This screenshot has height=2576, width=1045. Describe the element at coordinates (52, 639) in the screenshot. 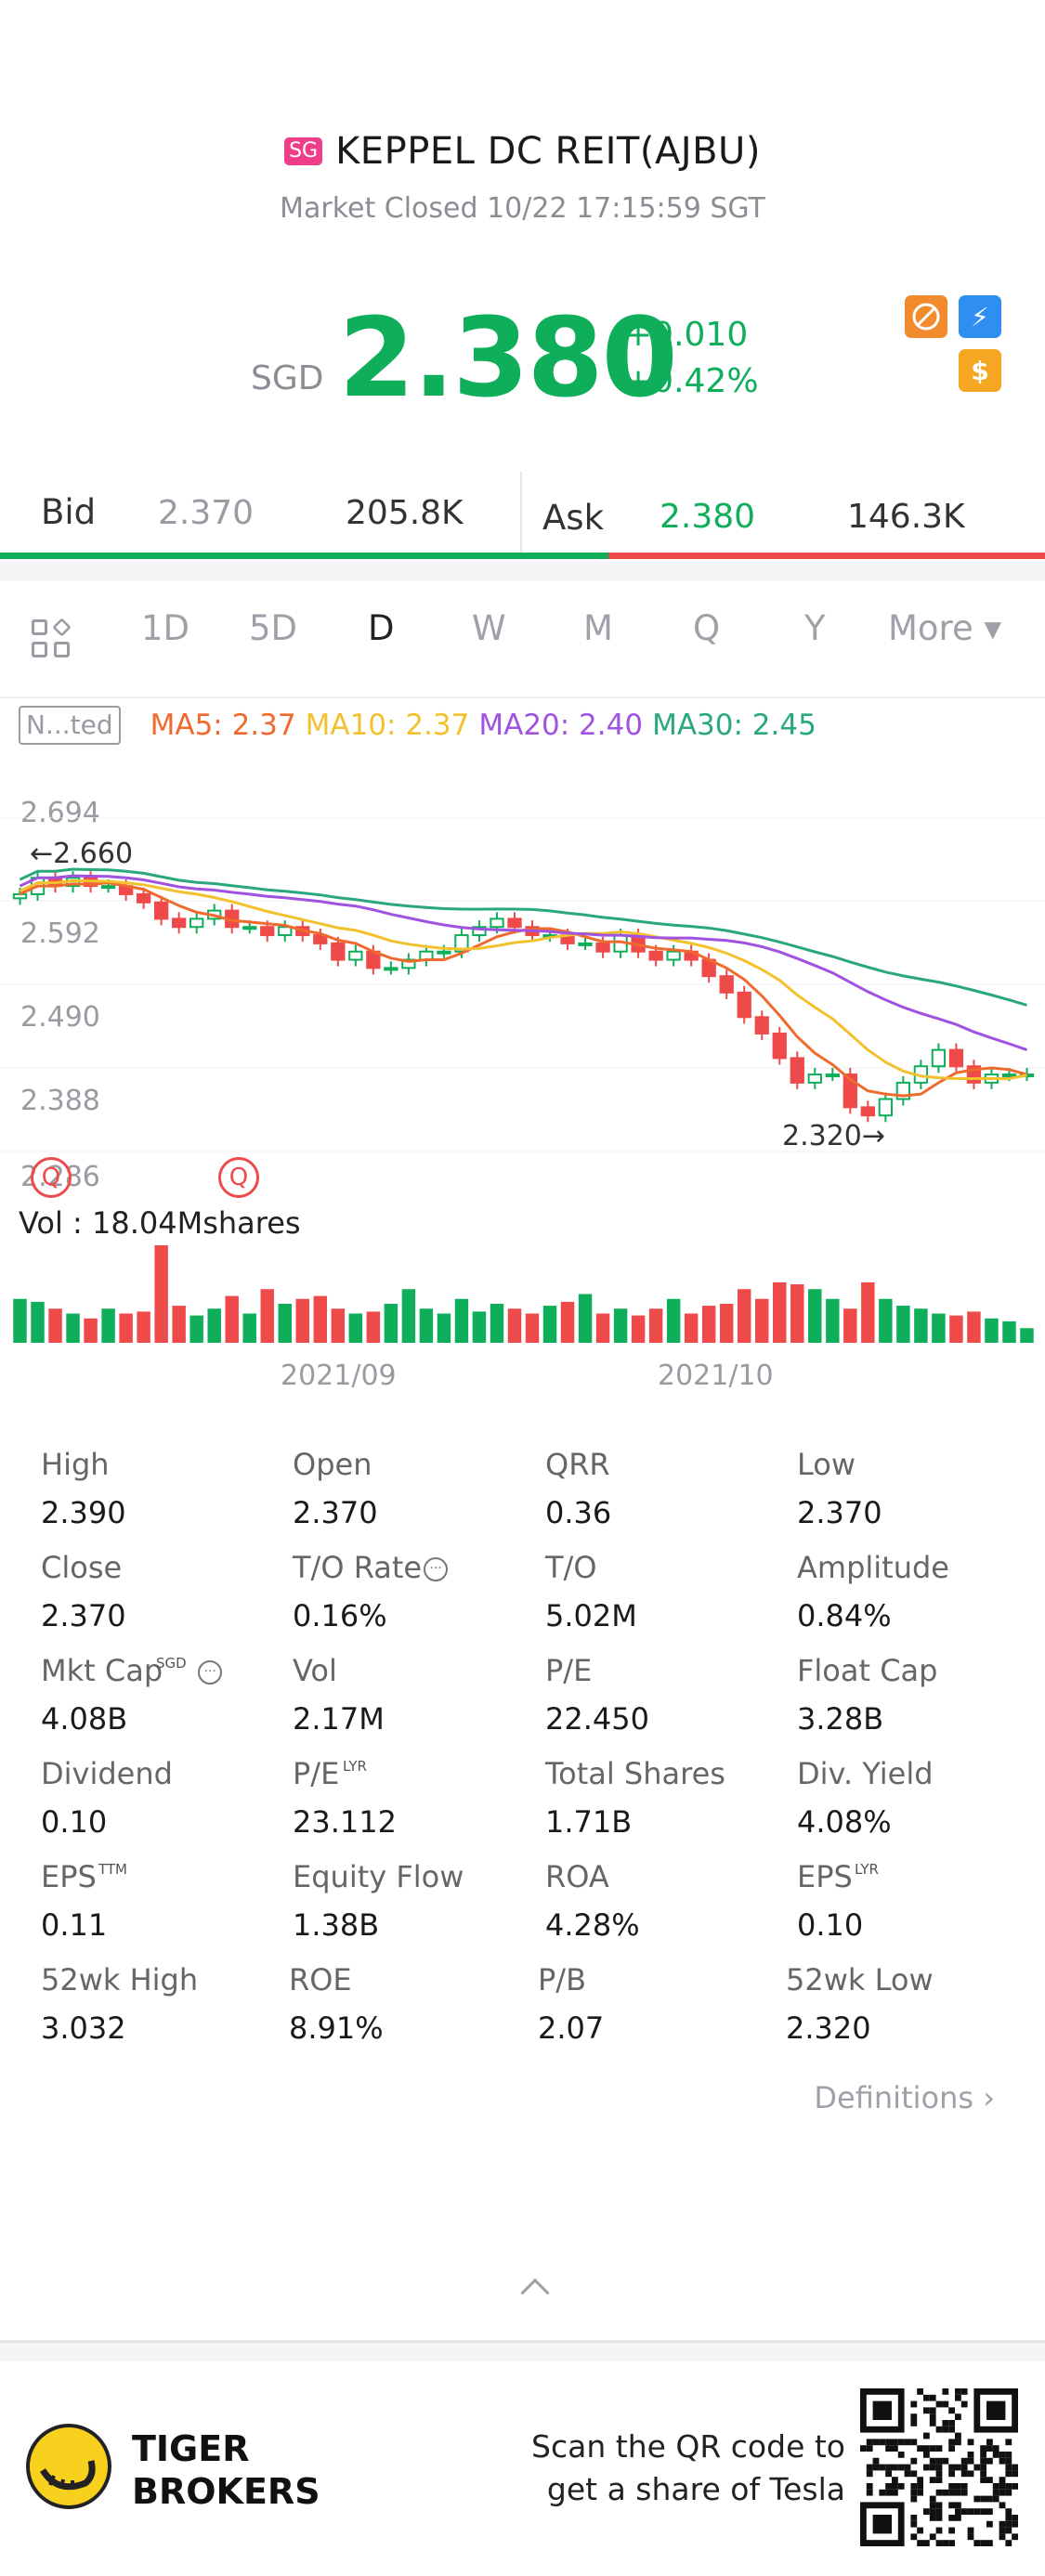

I see `layout-grid-icon` at that location.